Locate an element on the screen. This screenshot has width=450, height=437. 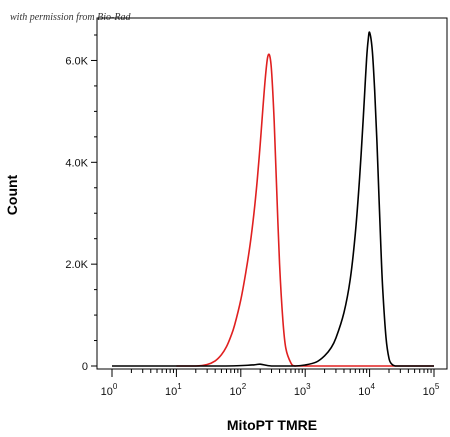
x-axis-ticks: 10⁰ 10¹ 10² 10³ 10⁴ 10⁵ is located at coordinates (270, 383).